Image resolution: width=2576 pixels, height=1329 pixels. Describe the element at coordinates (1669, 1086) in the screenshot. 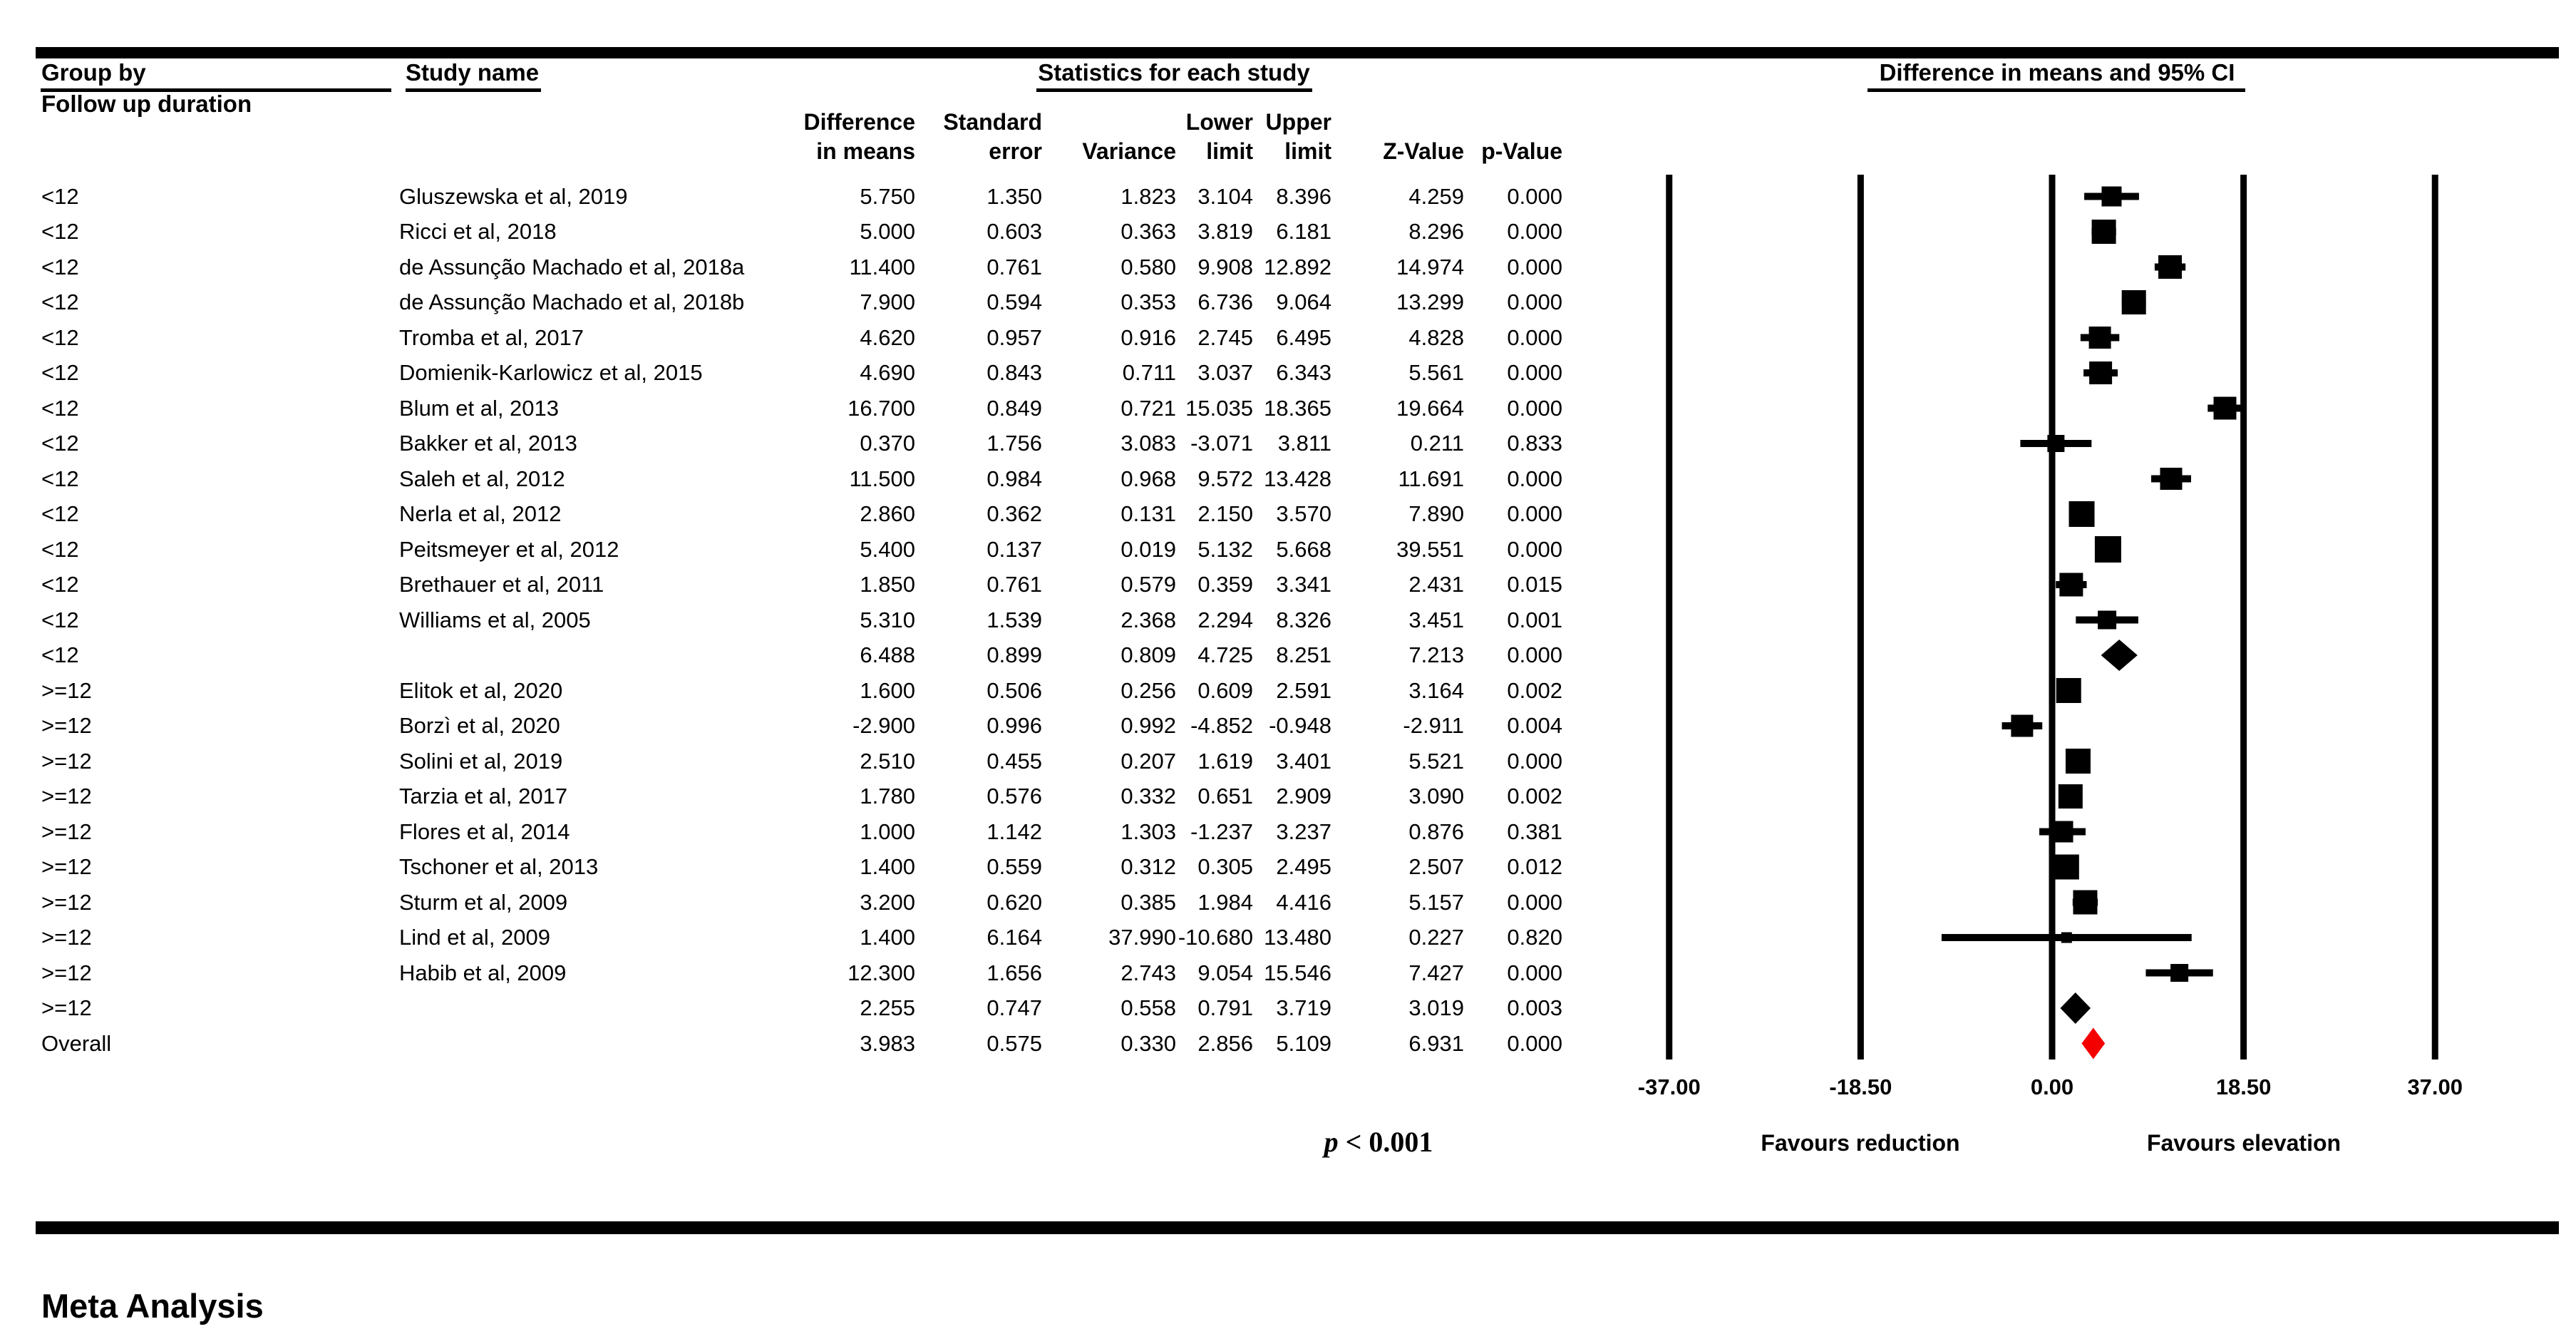

I see `x-tick-label: -37.00` at that location.